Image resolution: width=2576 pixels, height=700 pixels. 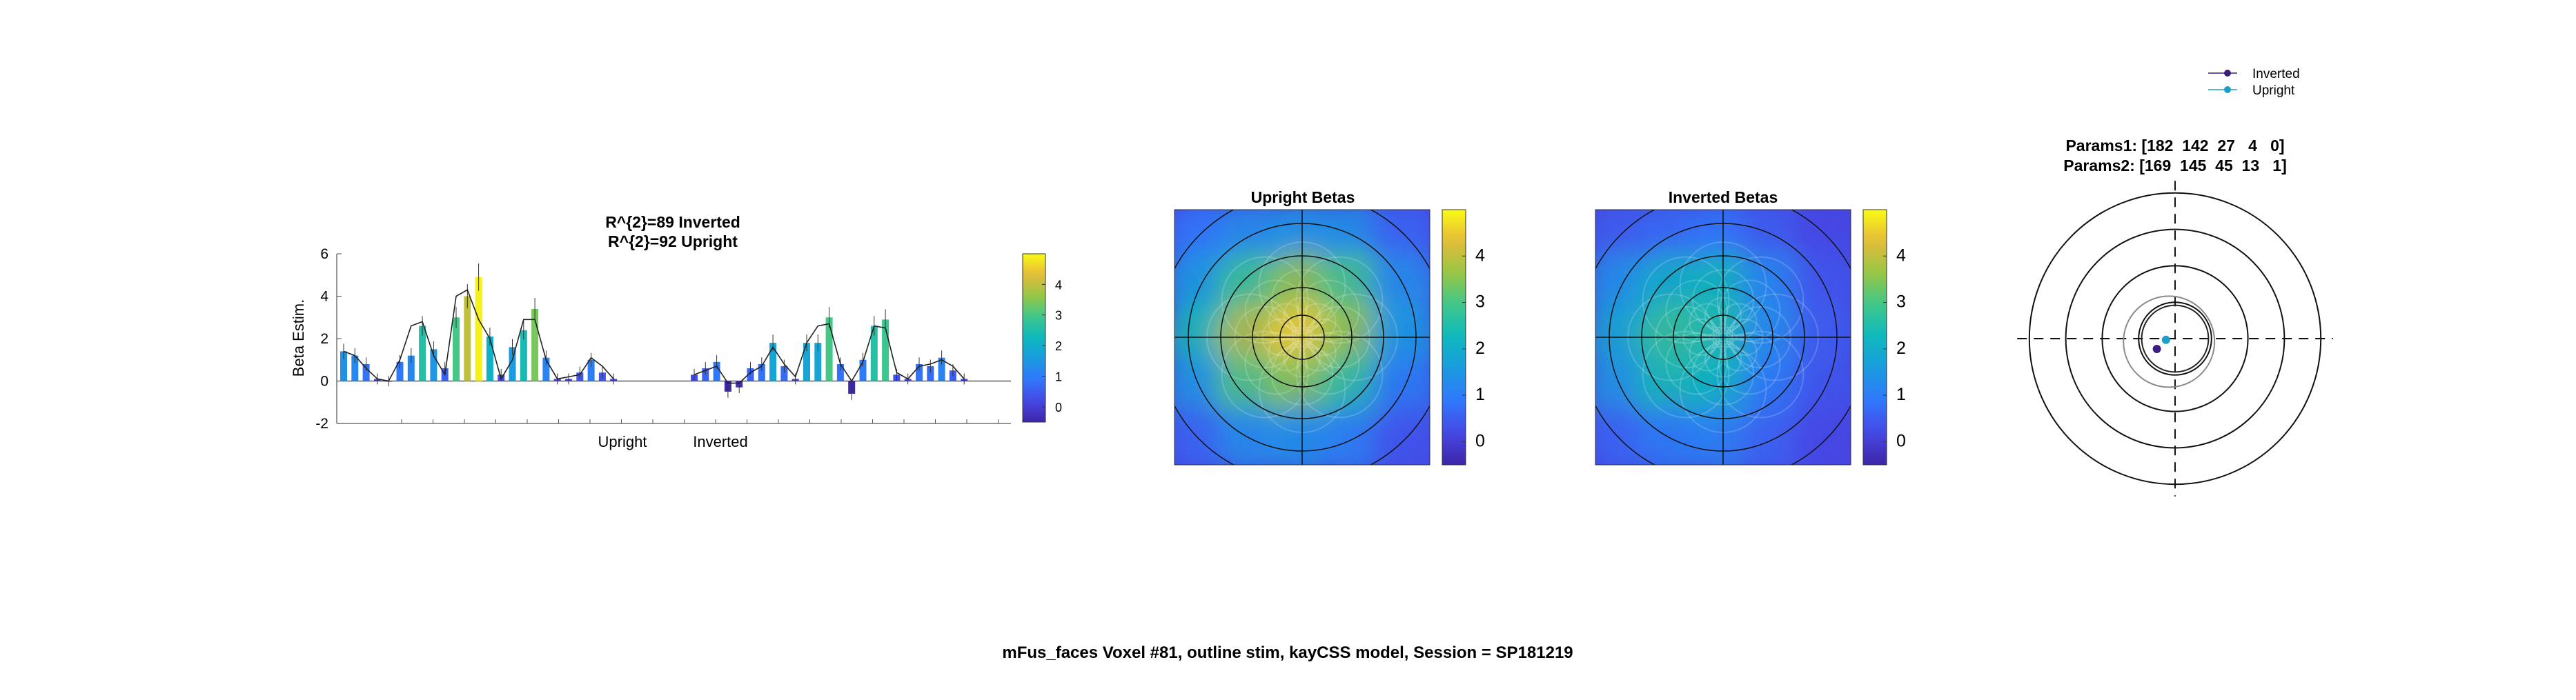 I want to click on hm2-cb-tick-label: 4, so click(x=1901, y=255).